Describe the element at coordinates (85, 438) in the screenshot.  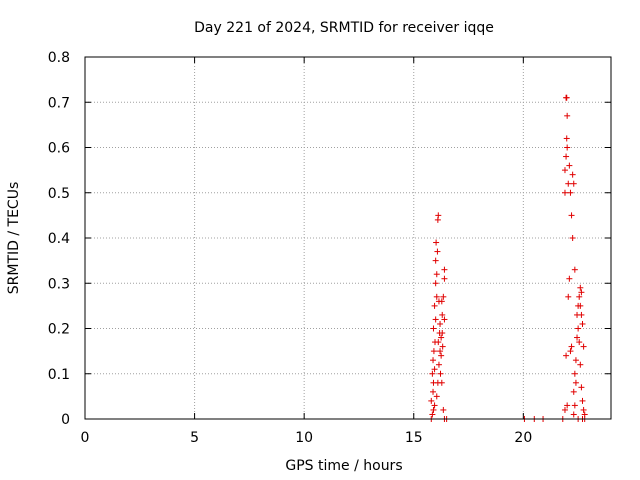
I see `x-tick-label: 0` at that location.